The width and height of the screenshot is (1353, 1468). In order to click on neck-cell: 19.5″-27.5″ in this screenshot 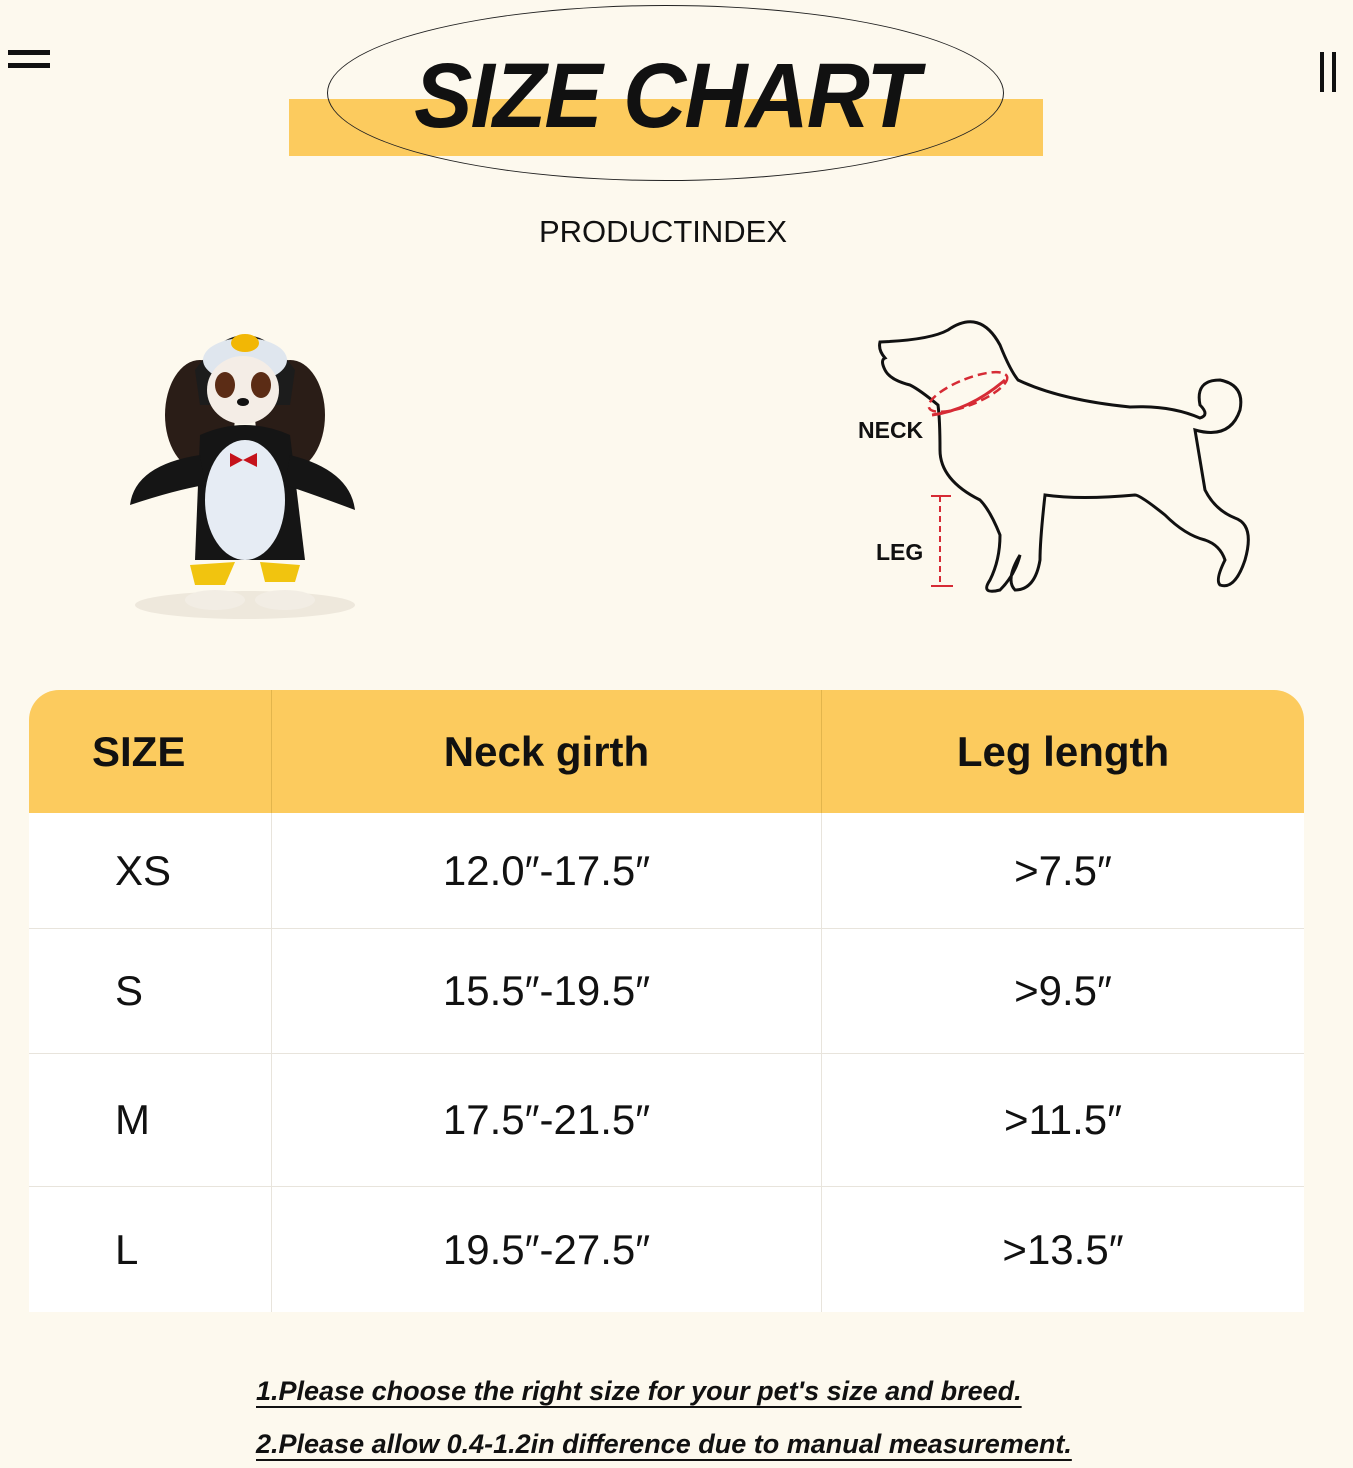, I will do `click(547, 1249)`.